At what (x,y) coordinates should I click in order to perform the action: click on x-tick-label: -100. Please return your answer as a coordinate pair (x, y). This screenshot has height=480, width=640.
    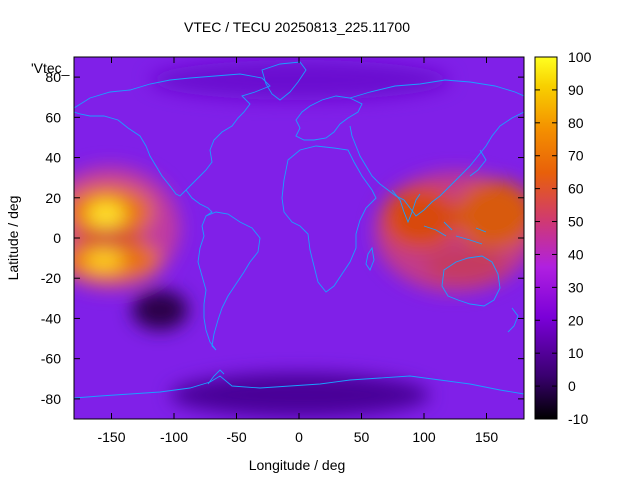
    Looking at the image, I should click on (174, 437).